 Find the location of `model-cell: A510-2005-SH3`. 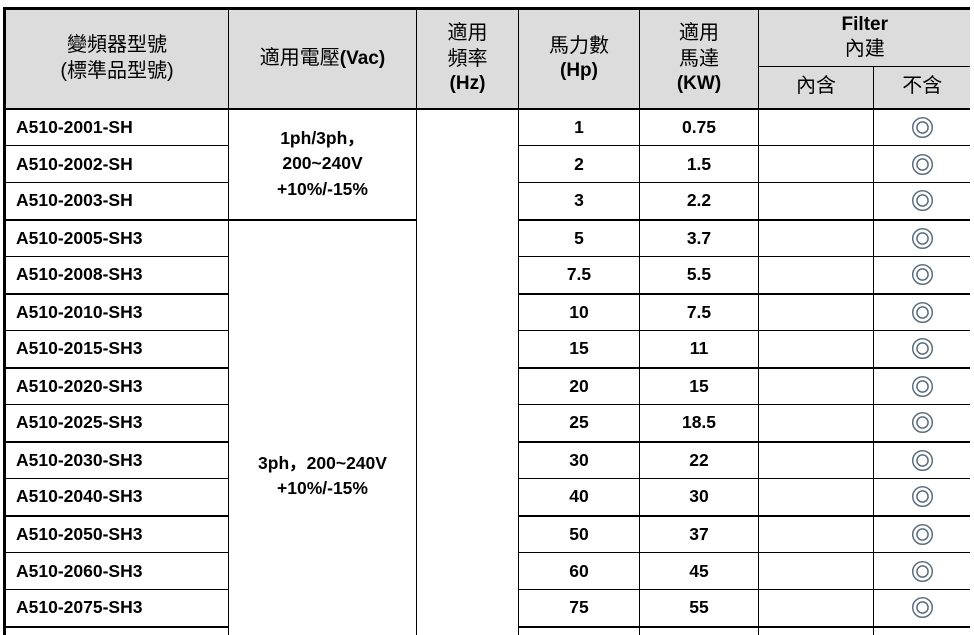

model-cell: A510-2005-SH3 is located at coordinates (116, 238).